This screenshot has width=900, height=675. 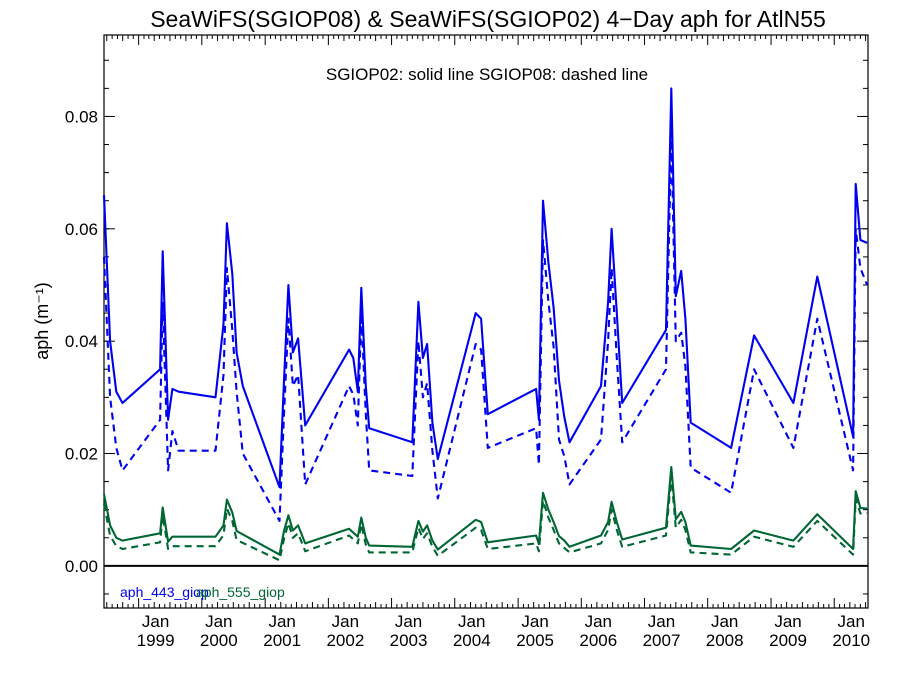 I want to click on series-line-aph-555-giop-solid, so click(x=485, y=510).